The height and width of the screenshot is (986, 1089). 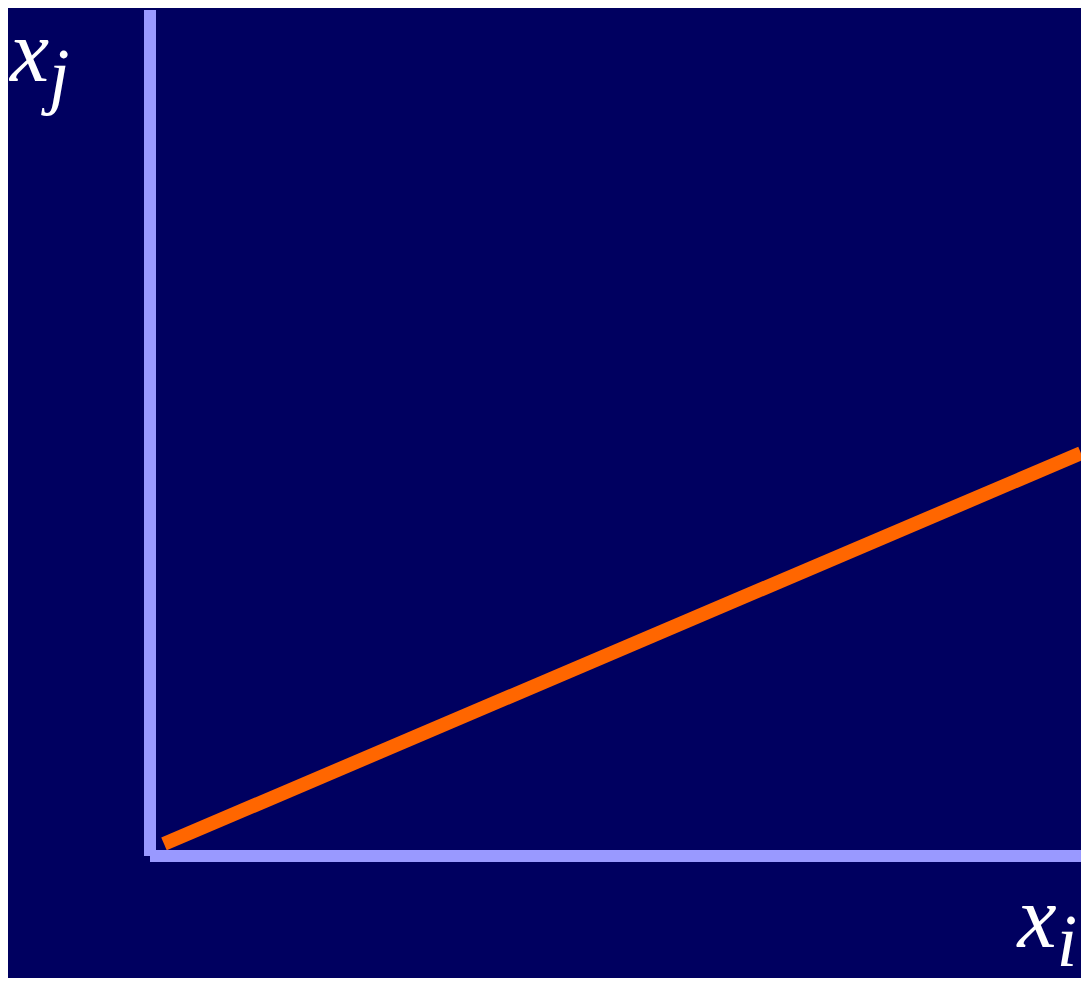 I want to click on y-axis-title: x$_{j}$, so click(x=40, y=59).